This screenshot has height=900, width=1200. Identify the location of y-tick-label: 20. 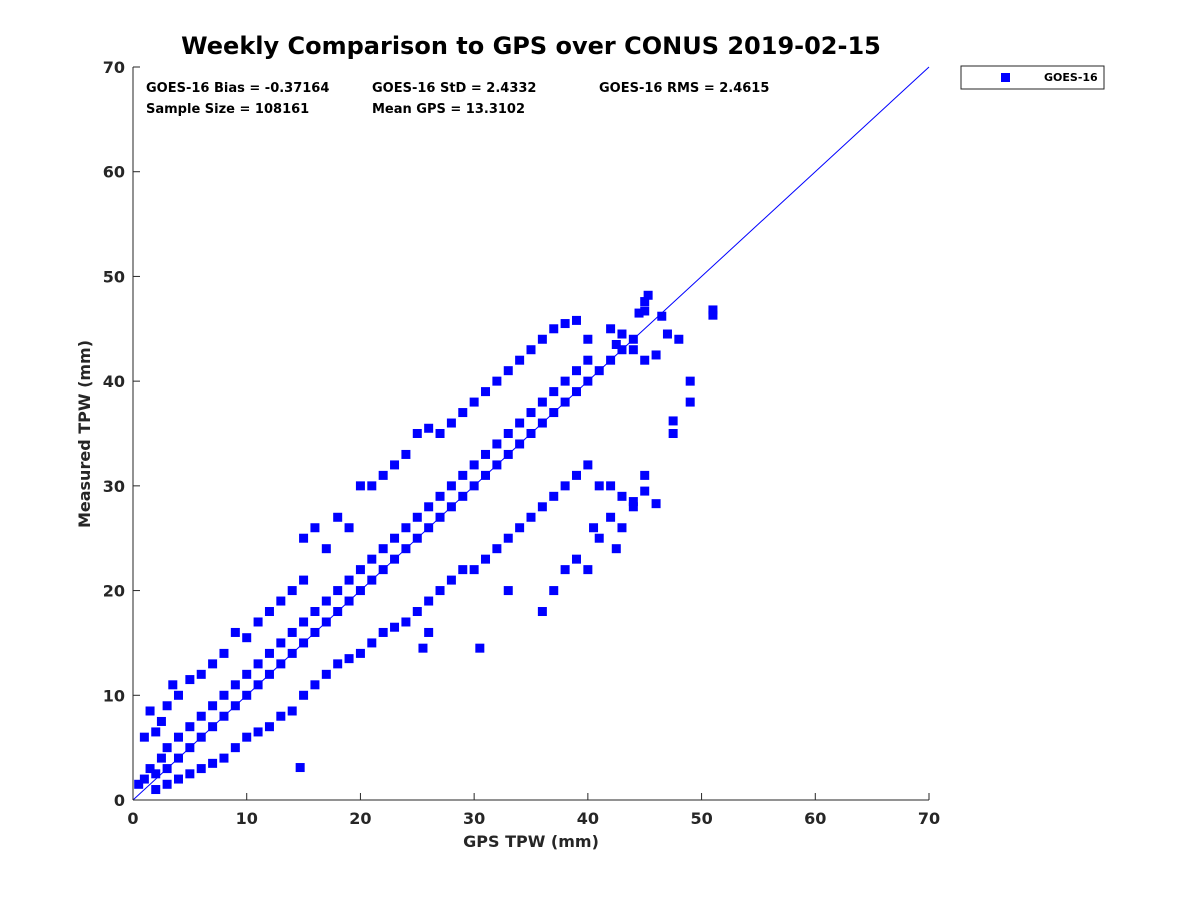
(114, 591).